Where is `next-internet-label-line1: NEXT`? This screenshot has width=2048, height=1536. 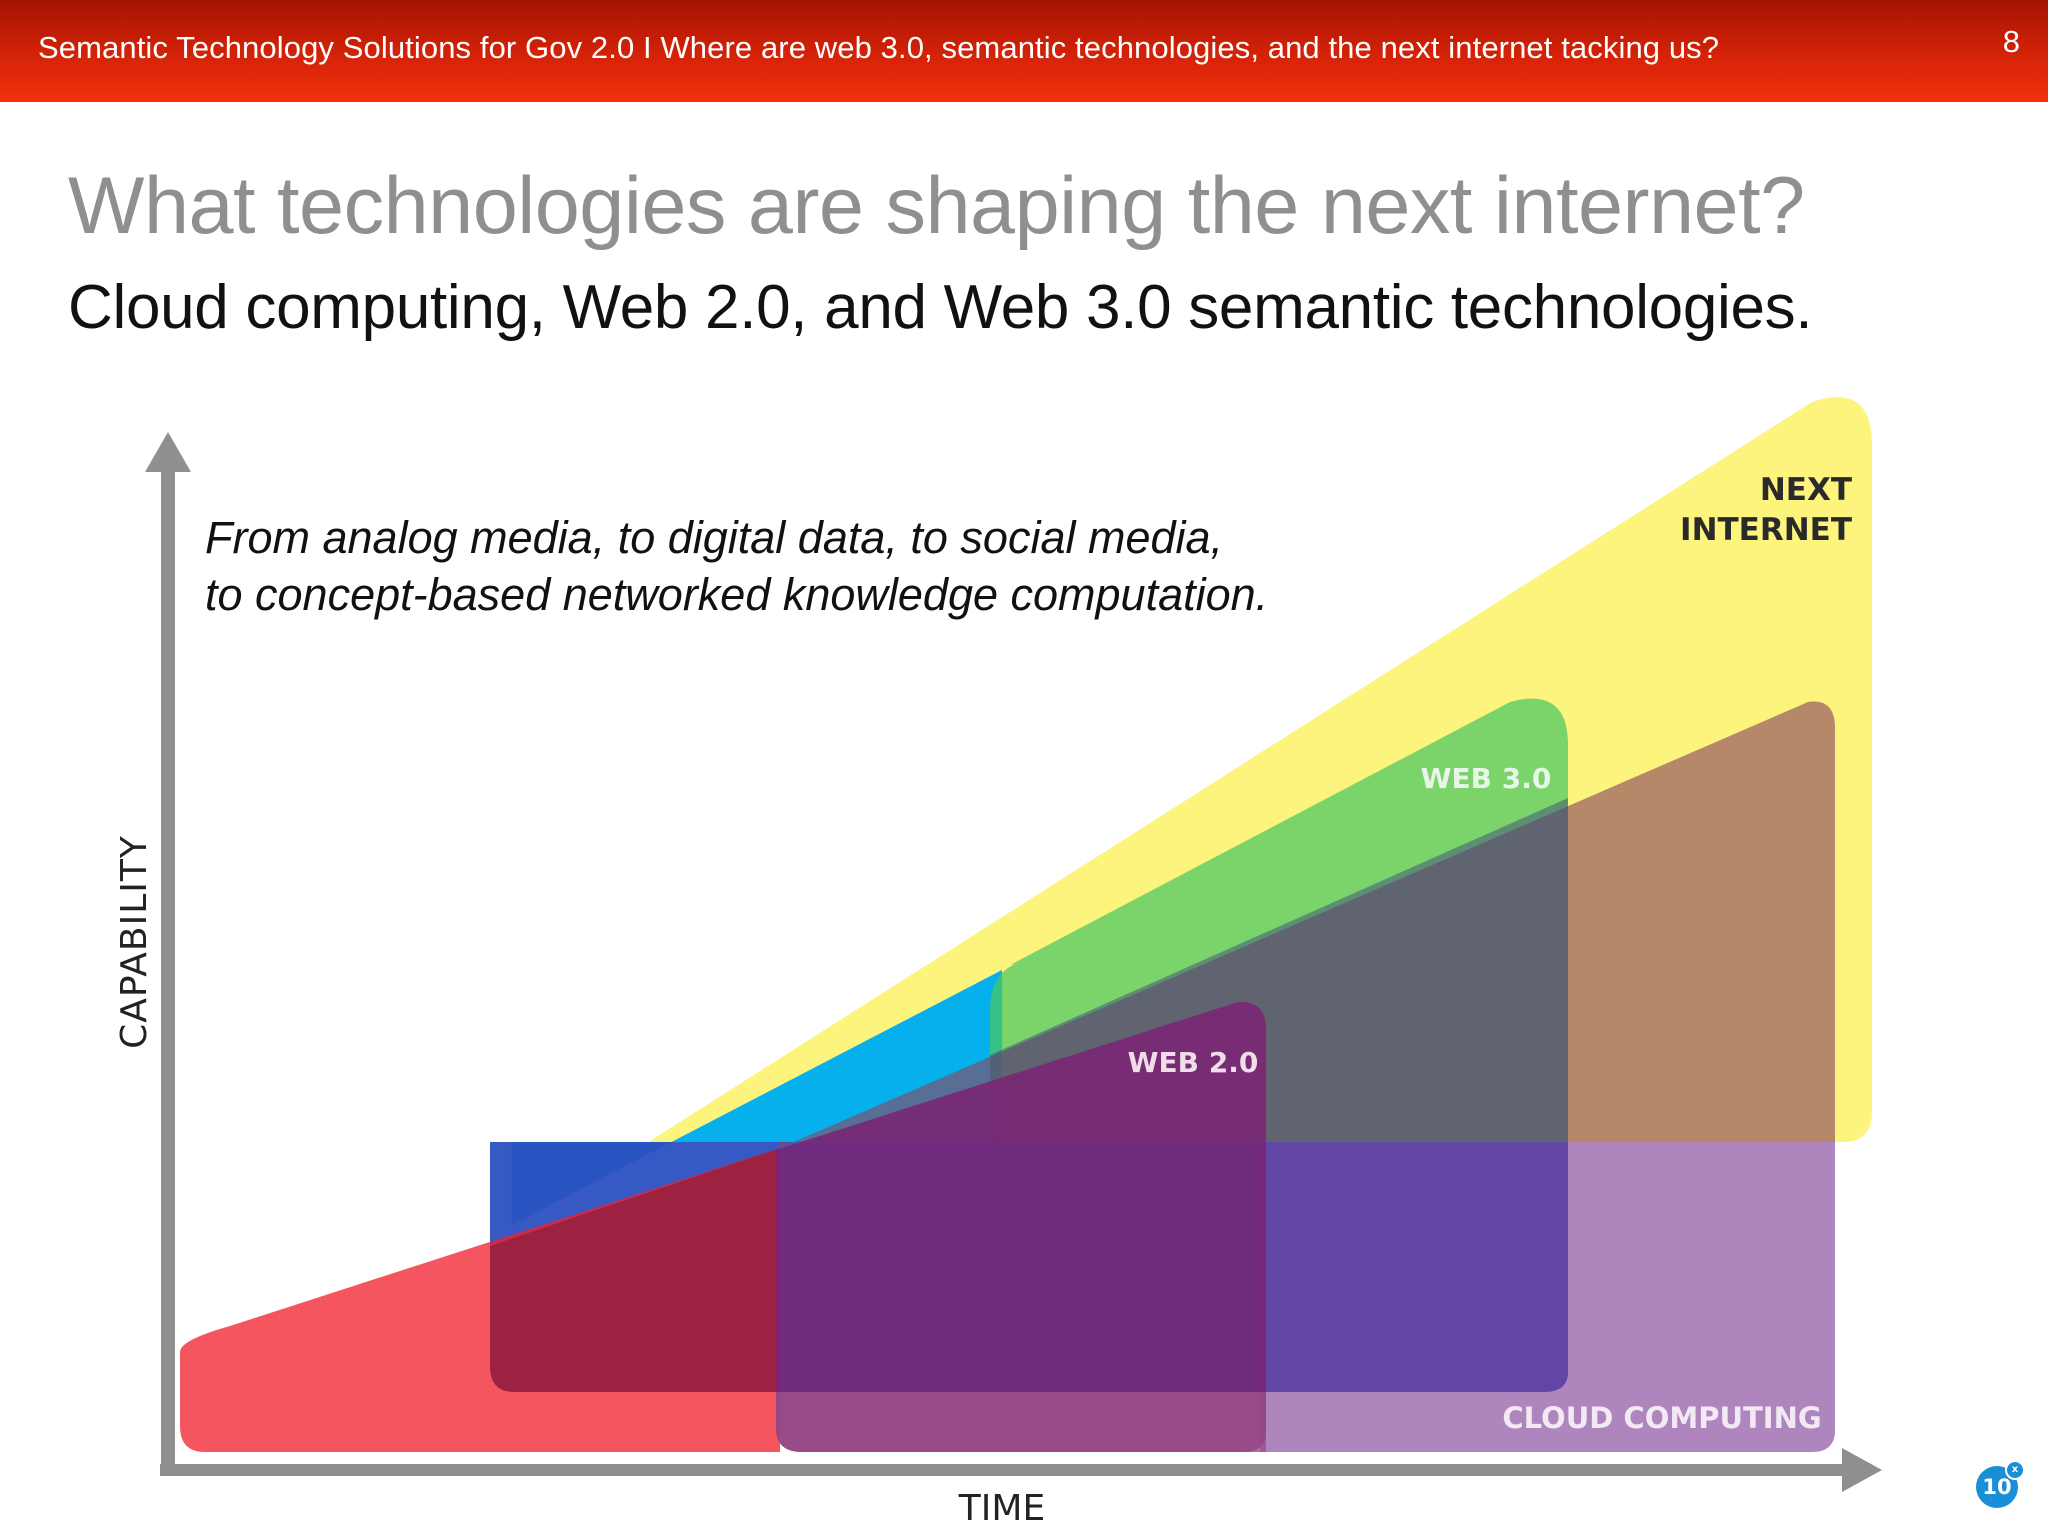 next-internet-label-line1: NEXT is located at coordinates (1806, 490).